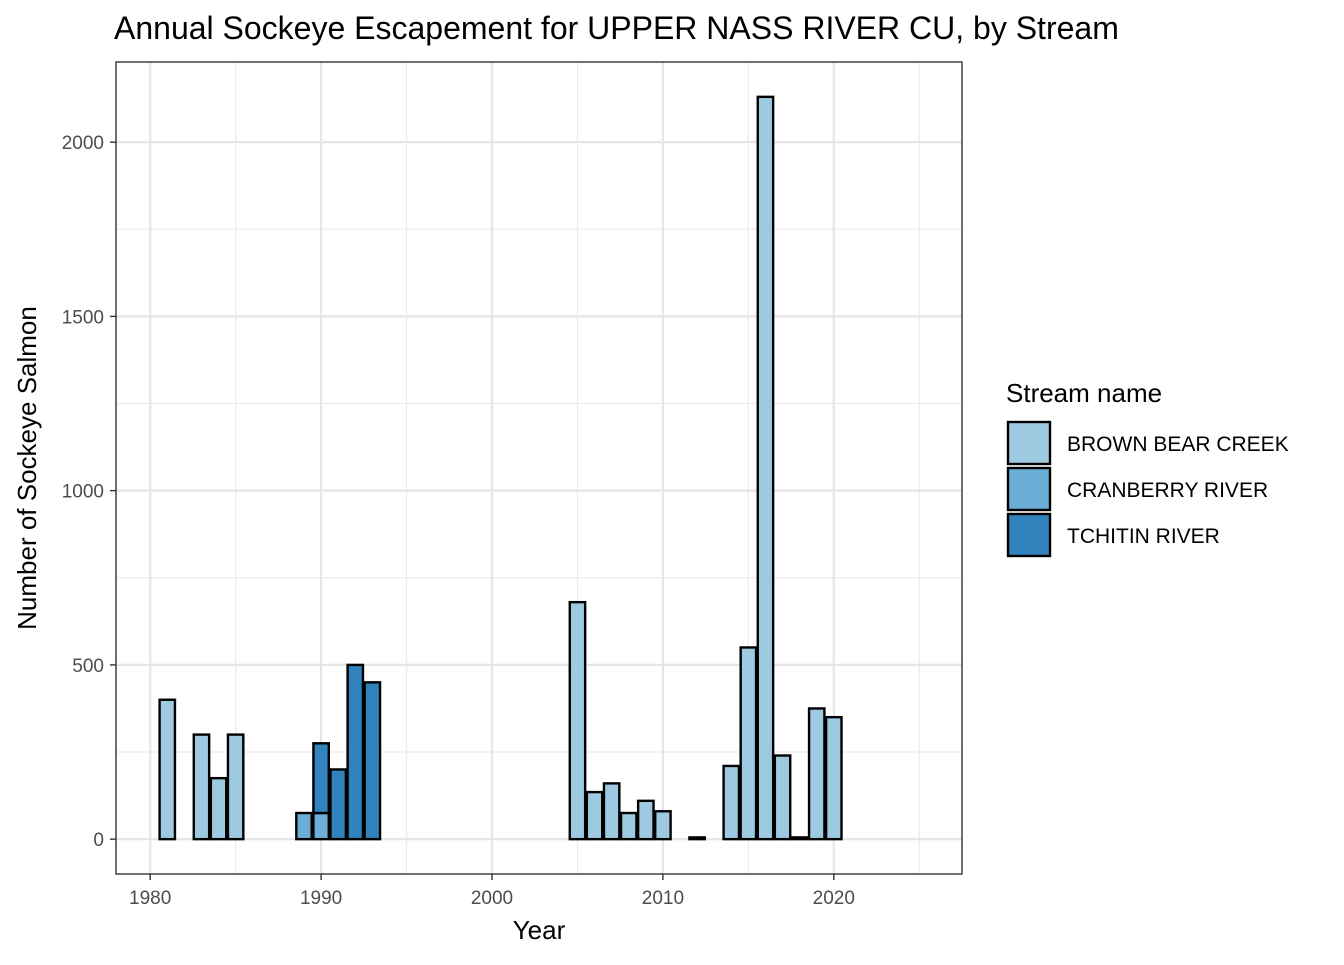 The height and width of the screenshot is (965, 1344). What do you see at coordinates (1178, 444) in the screenshot?
I see `legend-label: BROWN BEAR CREEK` at bounding box center [1178, 444].